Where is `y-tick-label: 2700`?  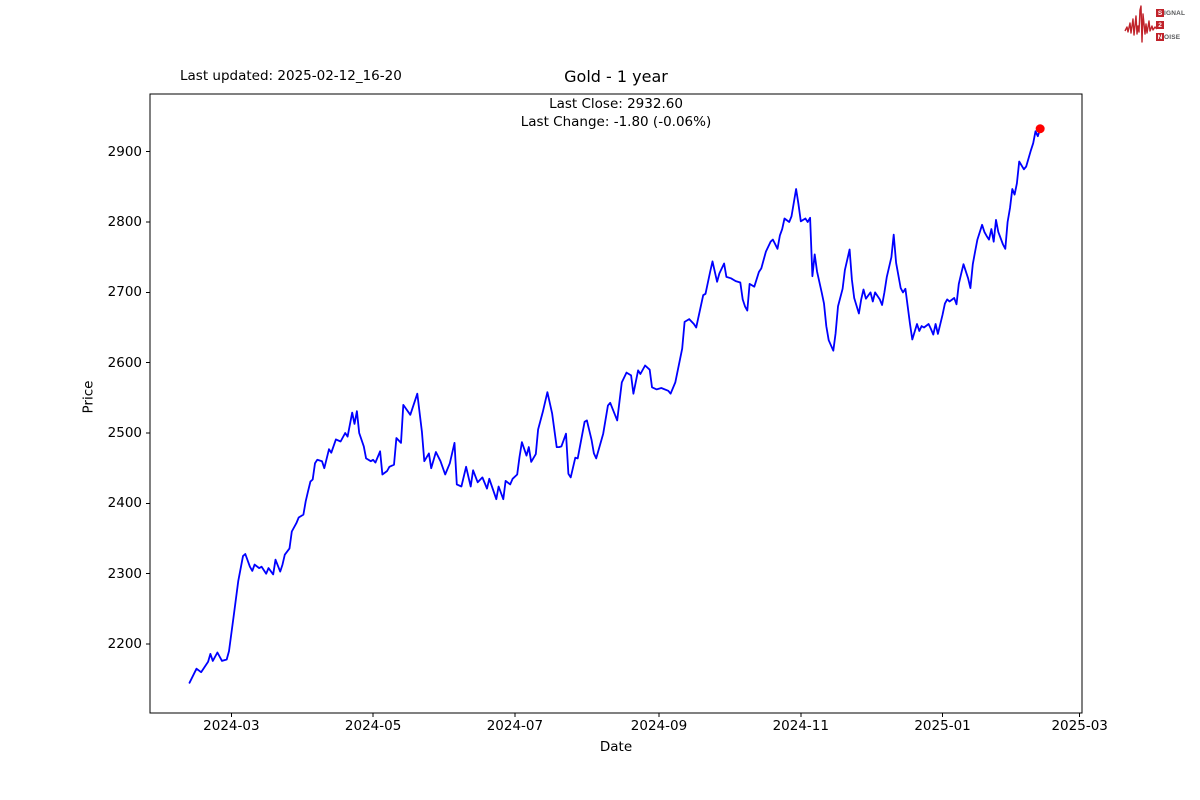
y-tick-label: 2700 is located at coordinates (124, 292).